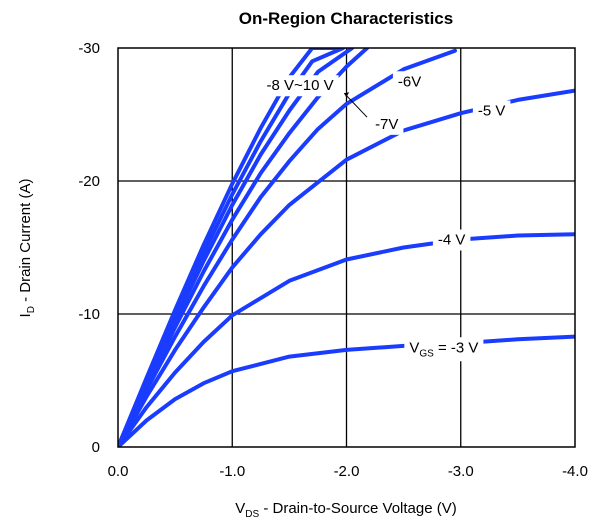  I want to click on x-tick-label: -3.0, so click(461, 471).